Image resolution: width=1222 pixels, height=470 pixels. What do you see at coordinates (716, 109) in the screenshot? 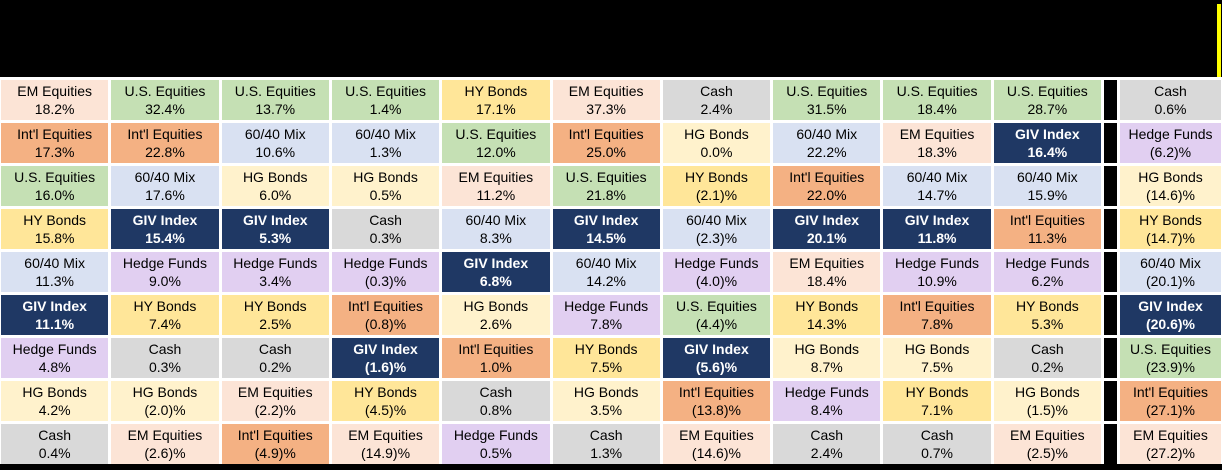
I see `return-value: 2.4%` at bounding box center [716, 109].